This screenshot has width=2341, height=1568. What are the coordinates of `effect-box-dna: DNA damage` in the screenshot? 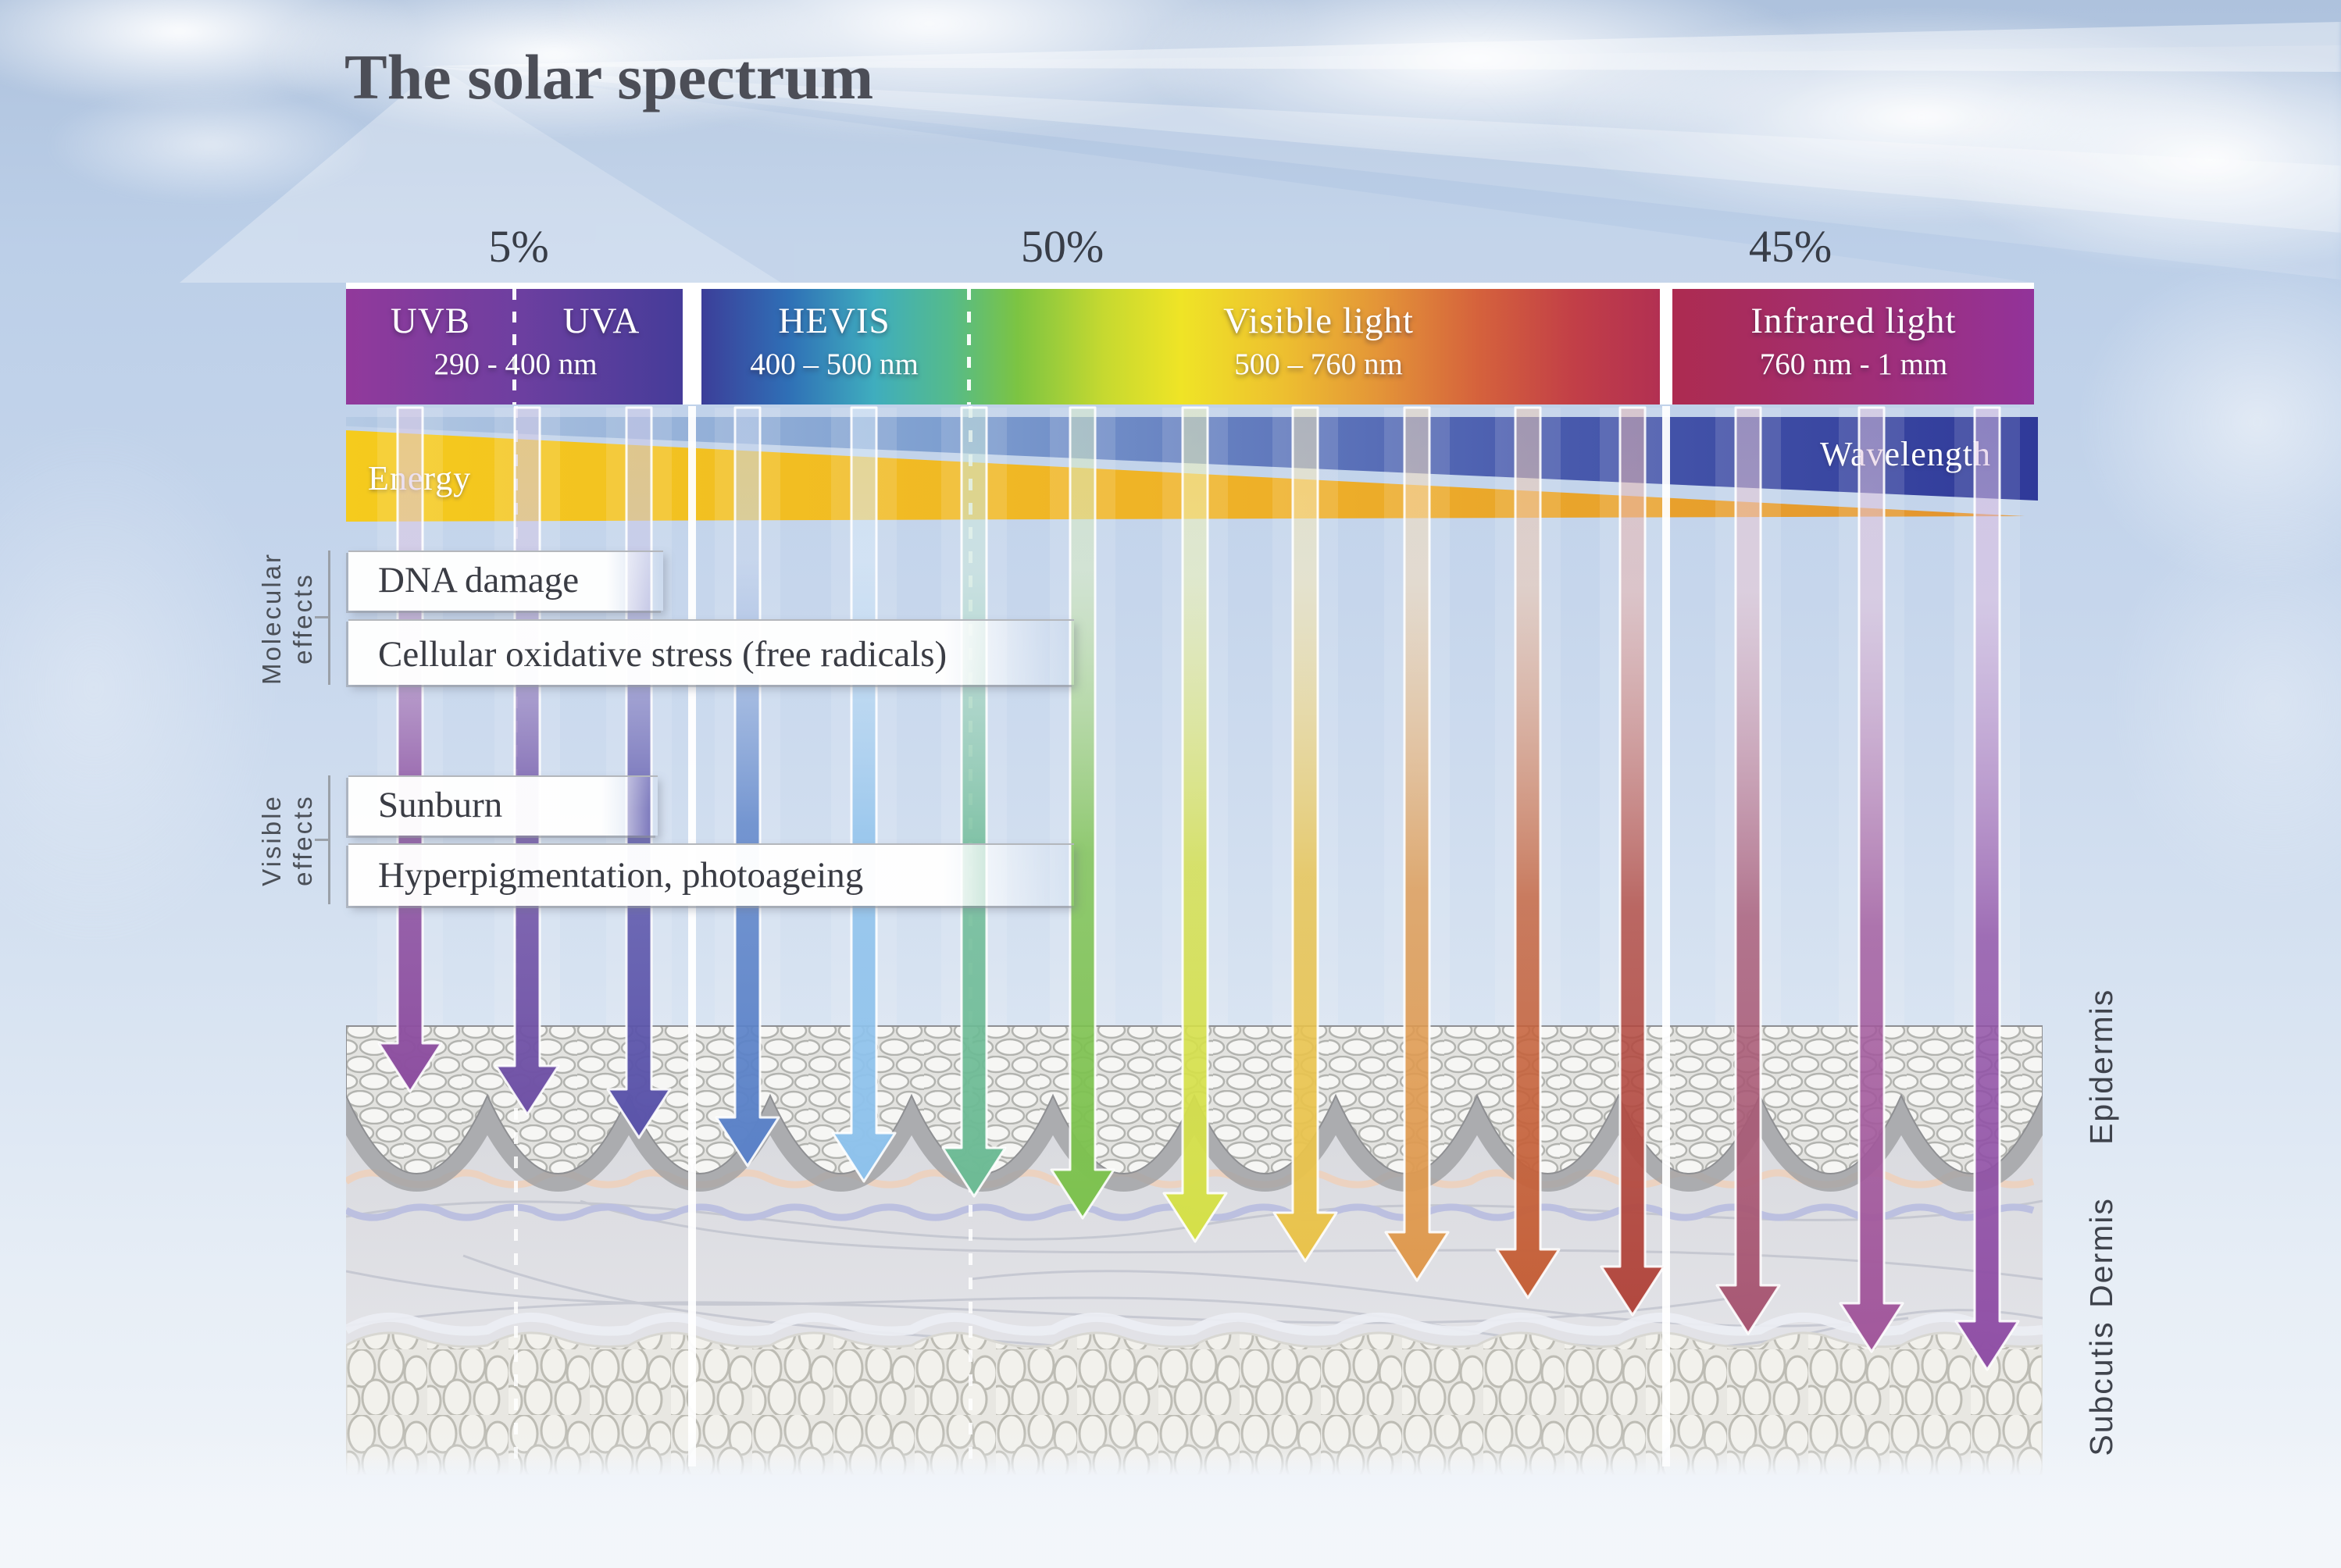 It's located at (505, 581).